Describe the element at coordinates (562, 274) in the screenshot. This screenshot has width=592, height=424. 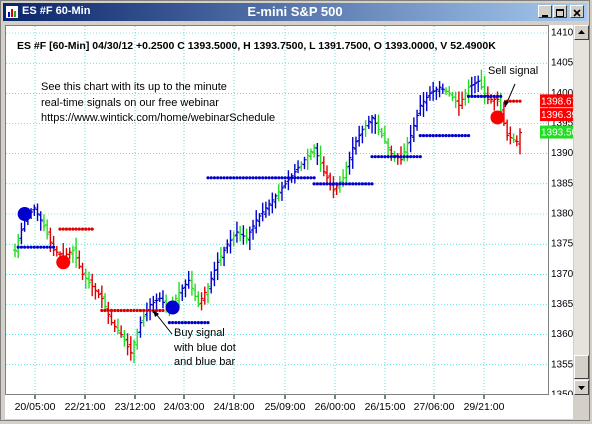
I see `price-tick-label: 1370` at that location.